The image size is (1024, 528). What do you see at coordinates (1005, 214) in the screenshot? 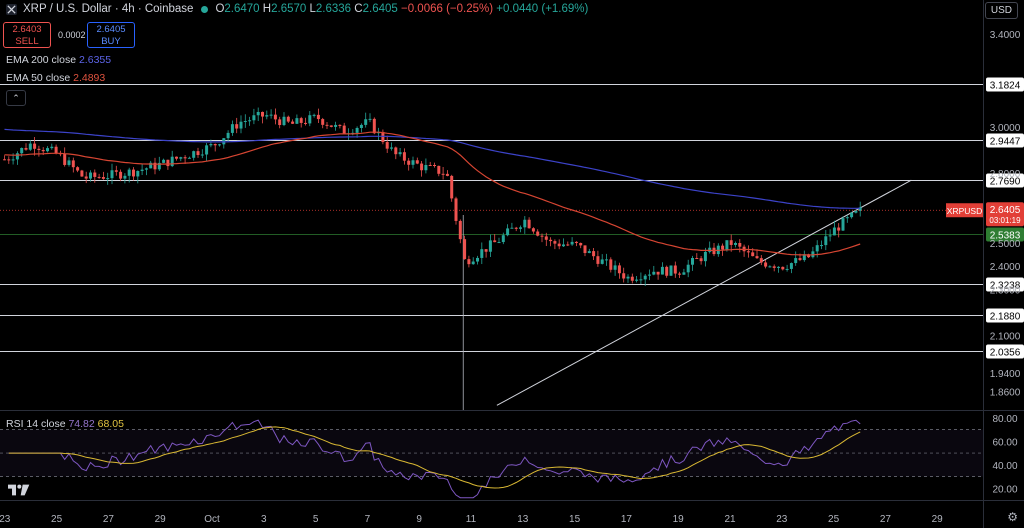
I see `current-price-bg` at bounding box center [1005, 214].